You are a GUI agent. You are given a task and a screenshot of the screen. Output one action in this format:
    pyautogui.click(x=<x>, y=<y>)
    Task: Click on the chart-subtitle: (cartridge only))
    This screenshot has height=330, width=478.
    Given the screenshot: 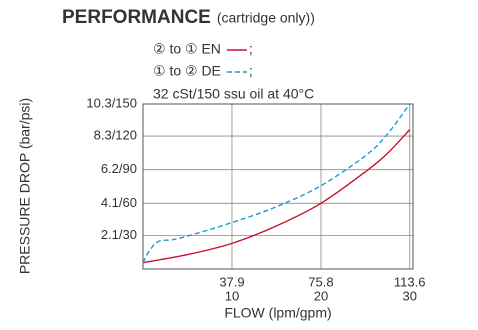 What is the action you would take?
    pyautogui.click(x=266, y=18)
    